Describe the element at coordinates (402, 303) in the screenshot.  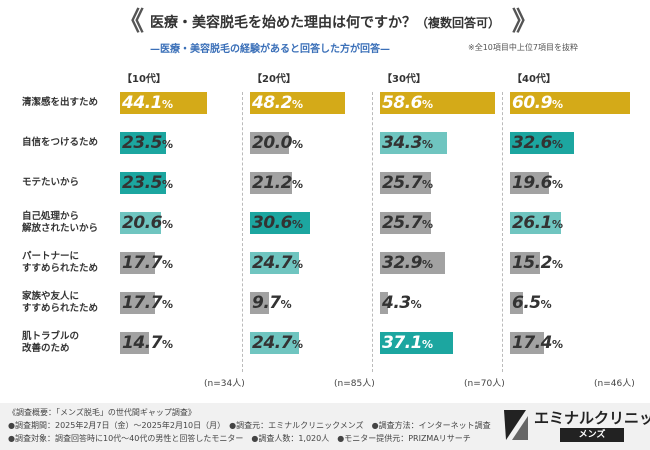
I see `data-label: 4.3%` at that location.